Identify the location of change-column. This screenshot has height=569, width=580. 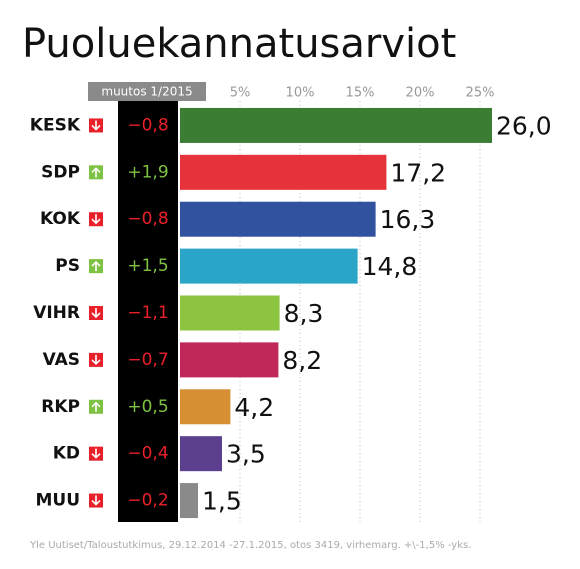
(148, 311).